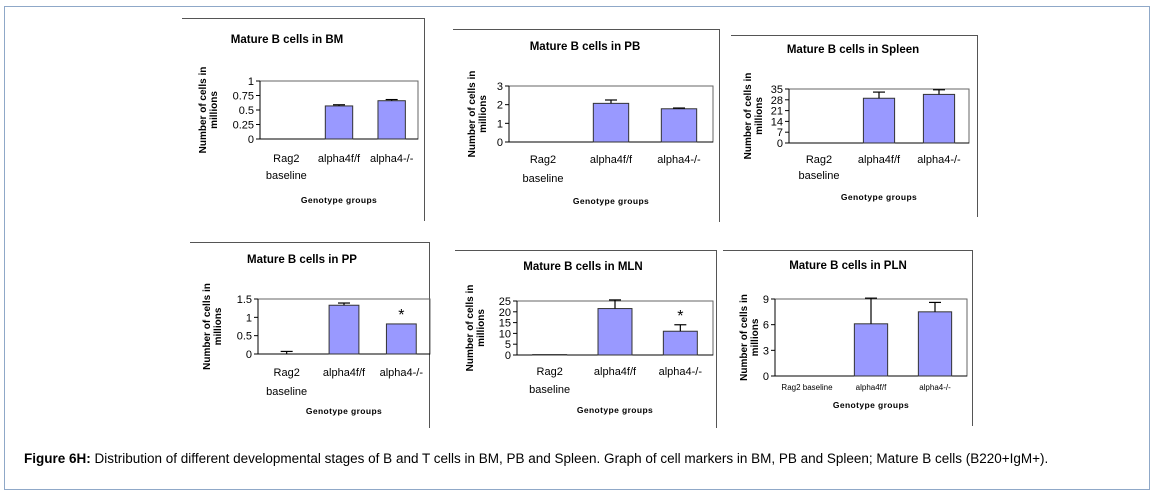 The width and height of the screenshot is (1157, 496). Describe the element at coordinates (777, 90) in the screenshot. I see `y-tick-label: 35` at that location.